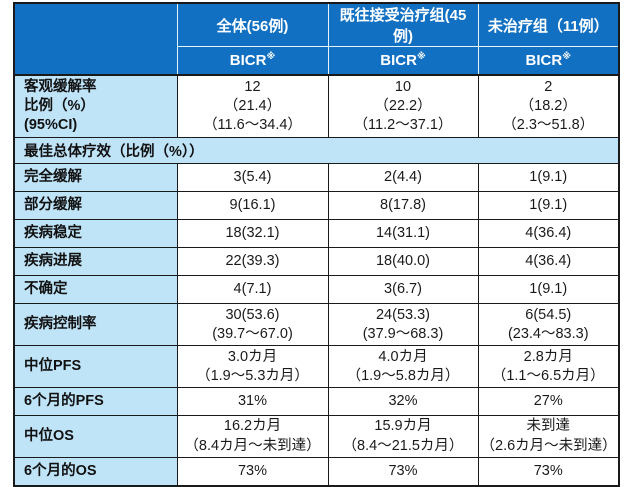  I want to click on cell-value: 4(7.1), so click(252, 290).